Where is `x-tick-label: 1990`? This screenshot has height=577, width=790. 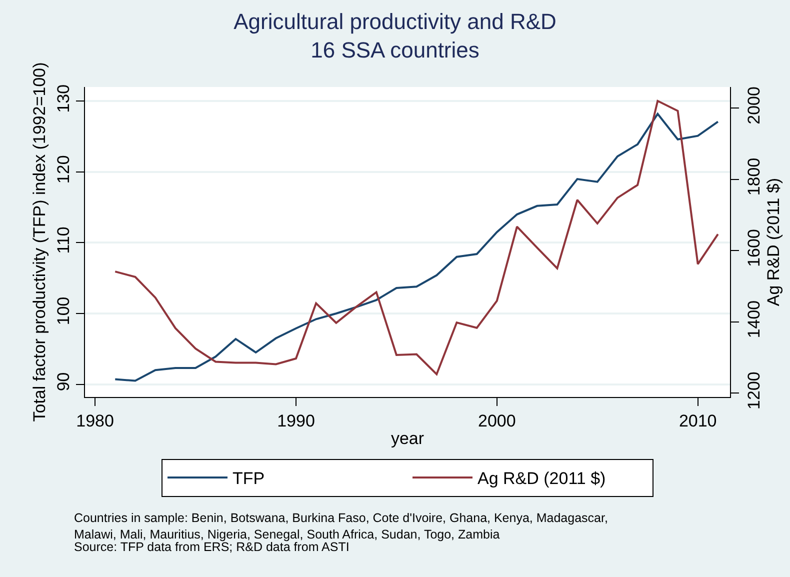
x-tick-label: 1990 is located at coordinates (296, 420).